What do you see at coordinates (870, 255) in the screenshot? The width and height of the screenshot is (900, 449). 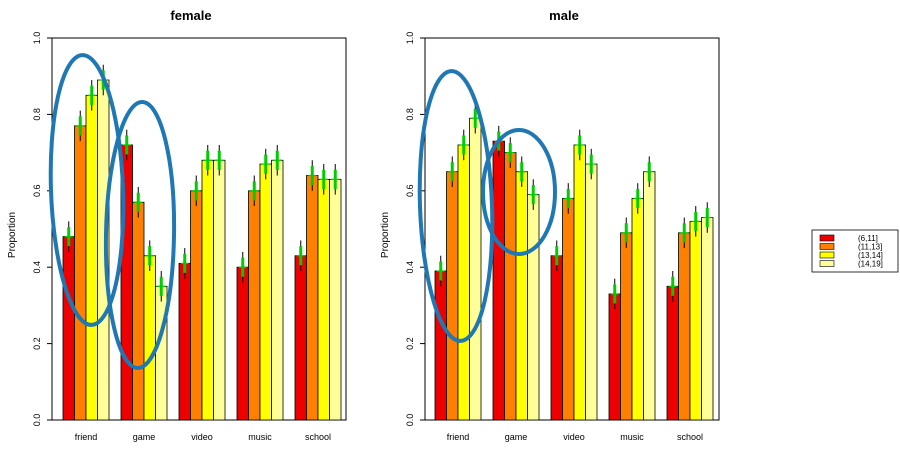 I see `legend-label: (13,14]` at bounding box center [870, 255].